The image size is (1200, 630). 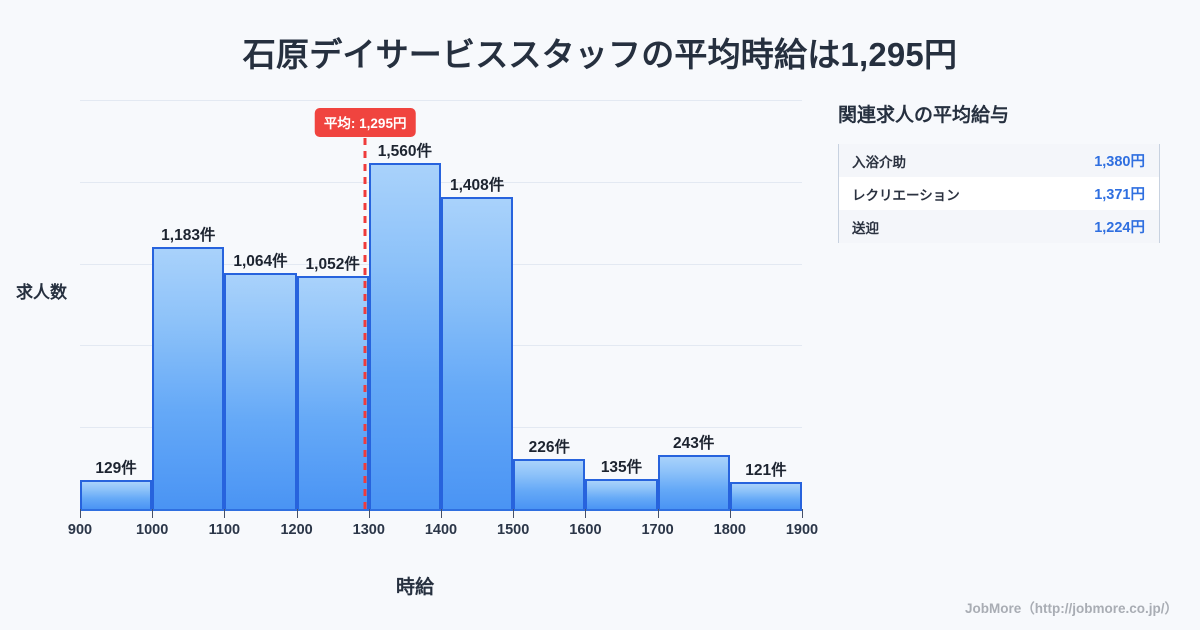 What do you see at coordinates (1119, 162) in the screenshot?
I see `table-row-value: 1,380円` at bounding box center [1119, 162].